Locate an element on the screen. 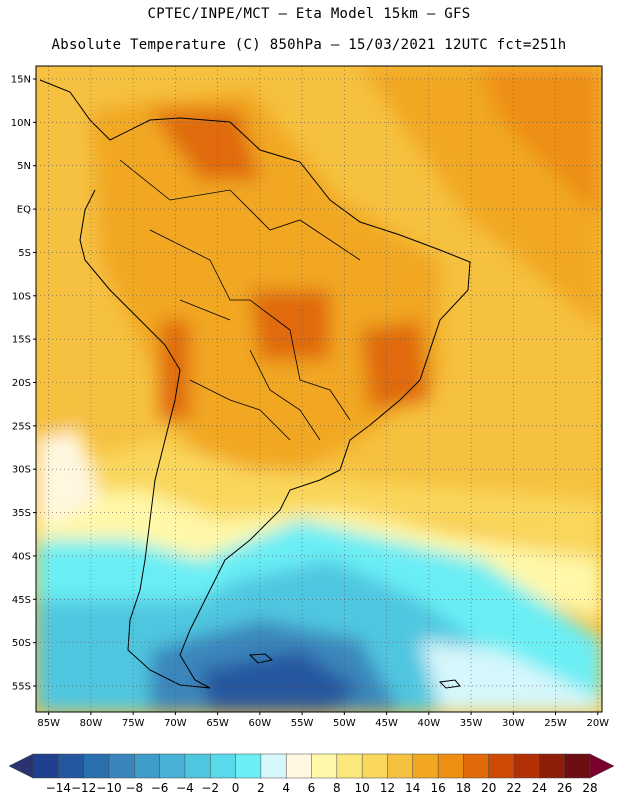 The image size is (618, 800). lon-tick-label: 70W is located at coordinates (175, 723).